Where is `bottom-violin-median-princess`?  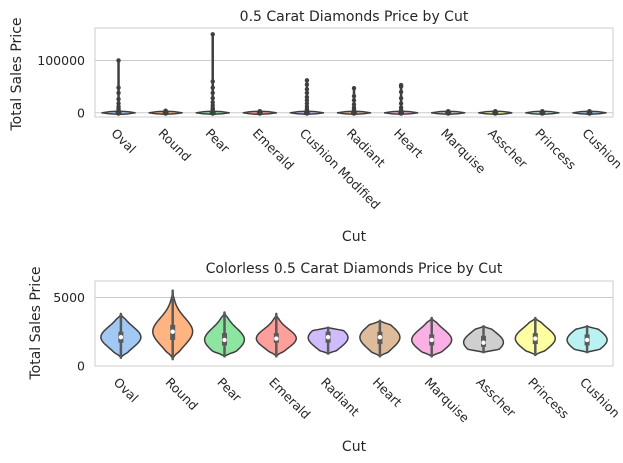
bottom-violin-median-princess is located at coordinates (535, 338).